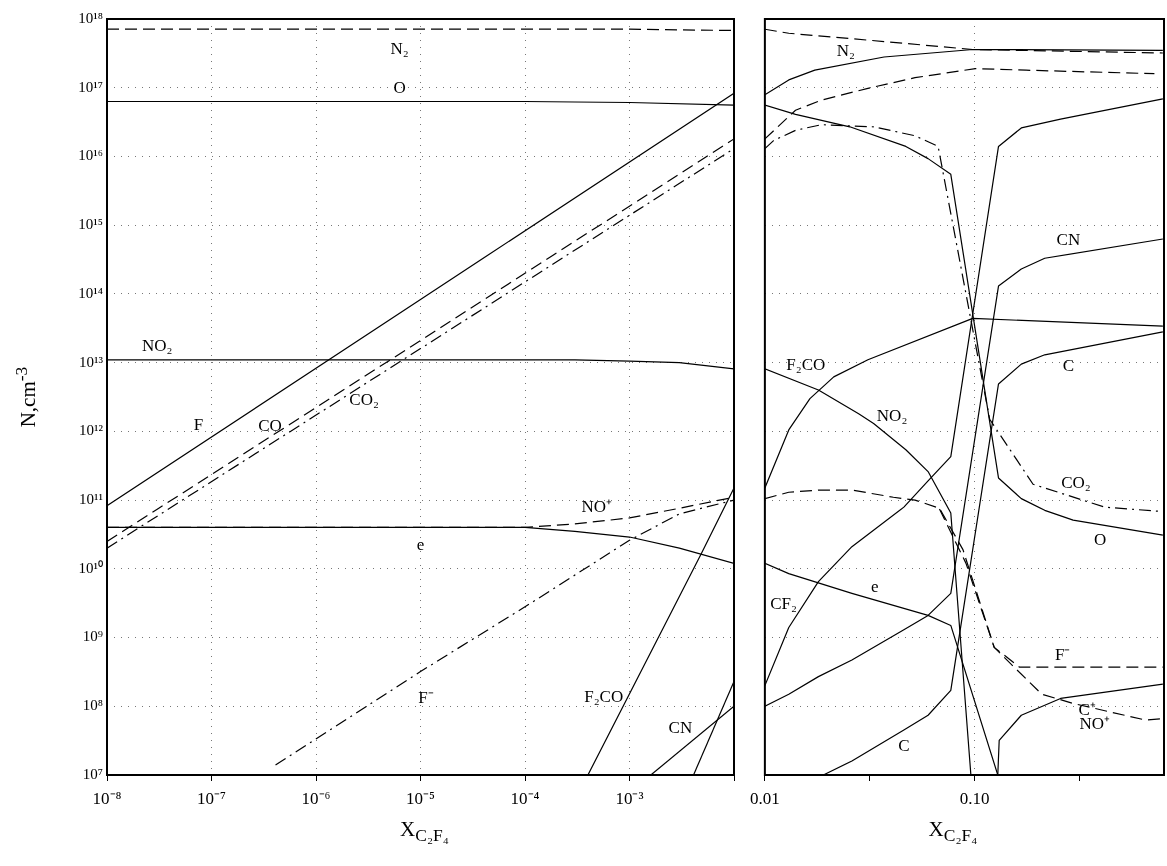  What do you see at coordinates (596, 506) in the screenshot?
I see `series-label: NO⁺` at bounding box center [596, 506].